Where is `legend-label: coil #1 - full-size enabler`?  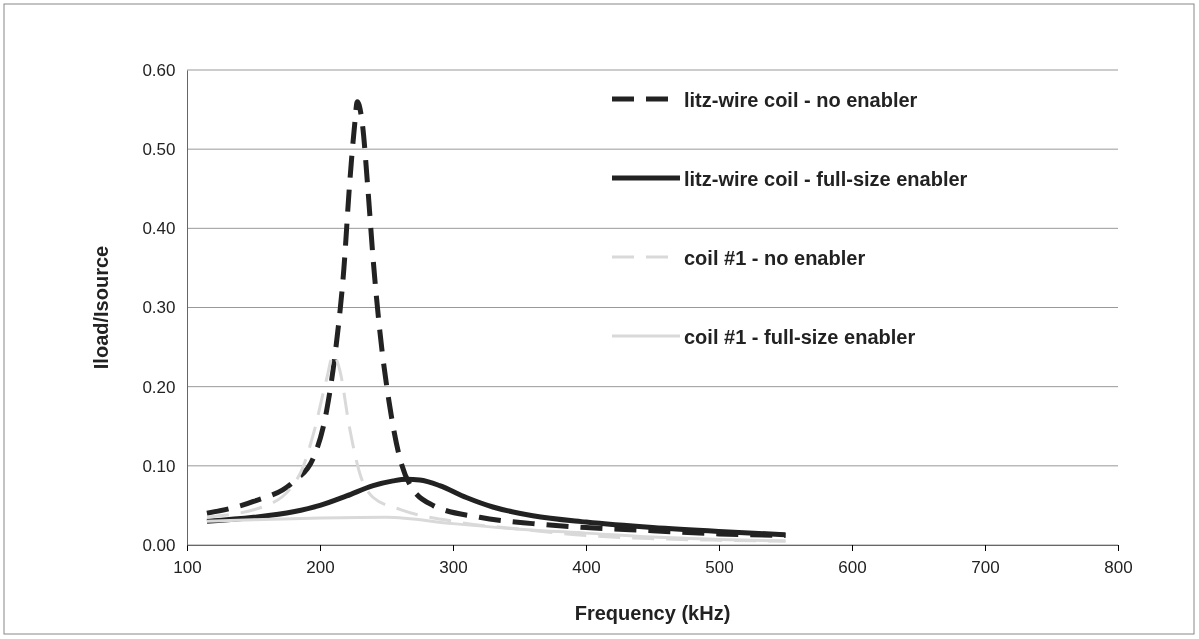 legend-label: coil #1 - full-size enabler is located at coordinates (800, 337).